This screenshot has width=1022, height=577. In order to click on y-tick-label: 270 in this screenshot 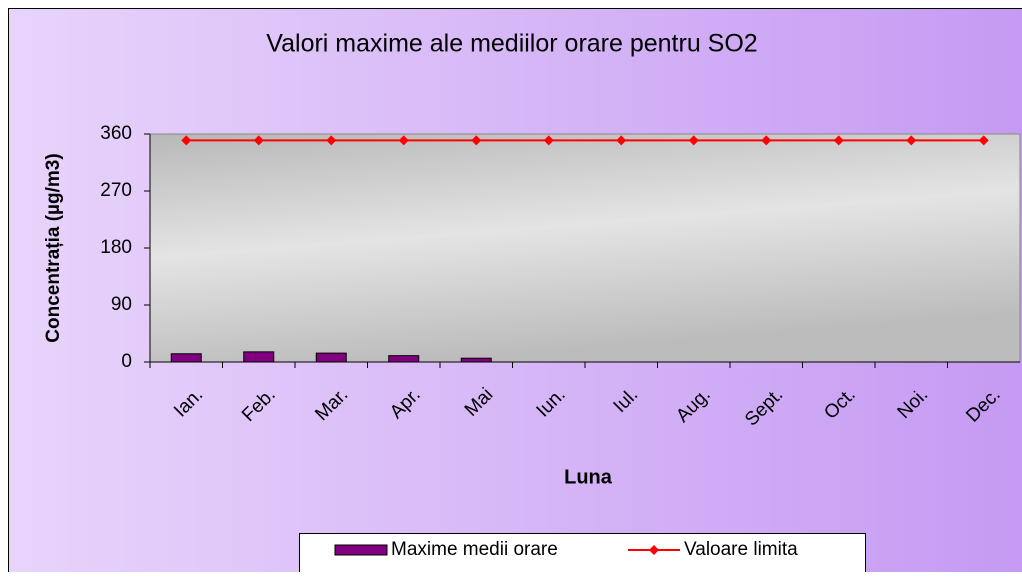, I will do `click(116, 190)`.